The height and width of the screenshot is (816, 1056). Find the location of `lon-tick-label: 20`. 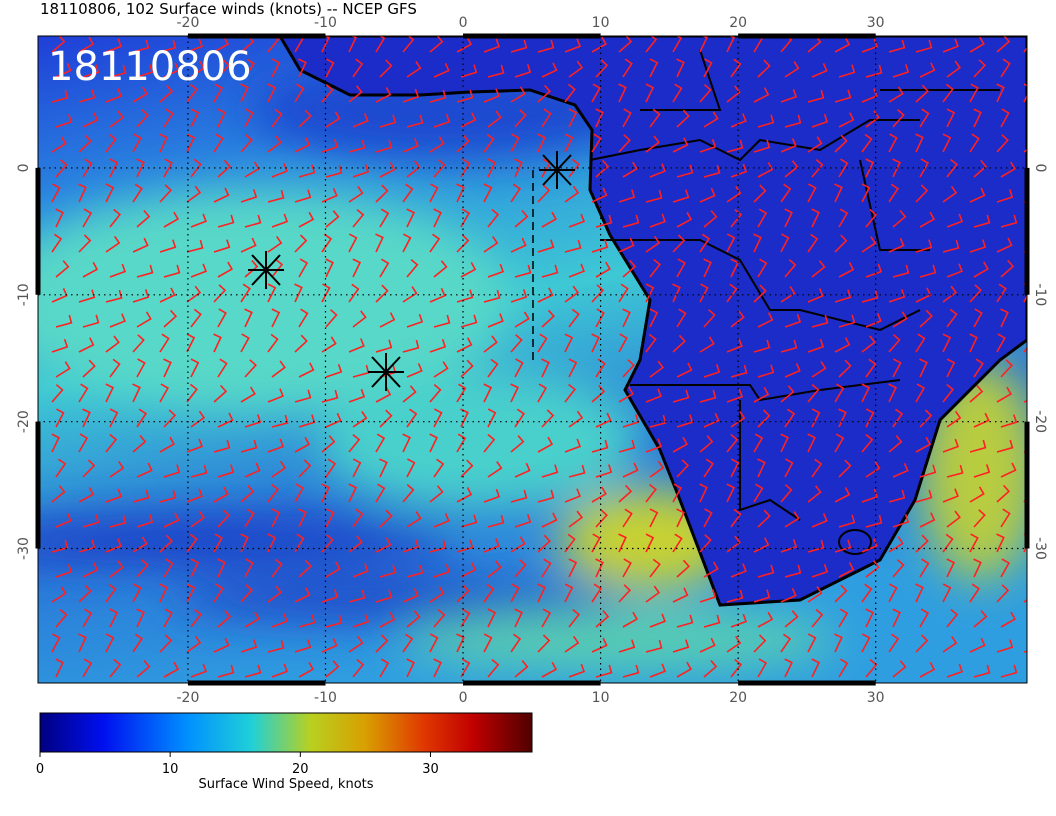

lon-tick-label: 20 is located at coordinates (738, 23).